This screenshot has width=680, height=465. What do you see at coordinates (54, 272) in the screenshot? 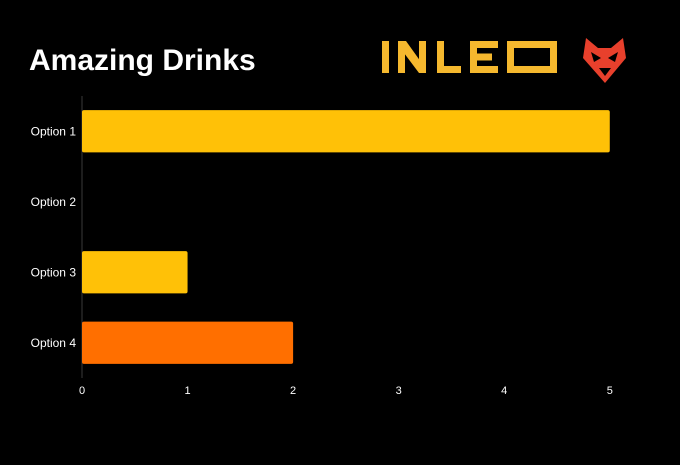
I see `y-tick-label: Option 3` at bounding box center [54, 272].